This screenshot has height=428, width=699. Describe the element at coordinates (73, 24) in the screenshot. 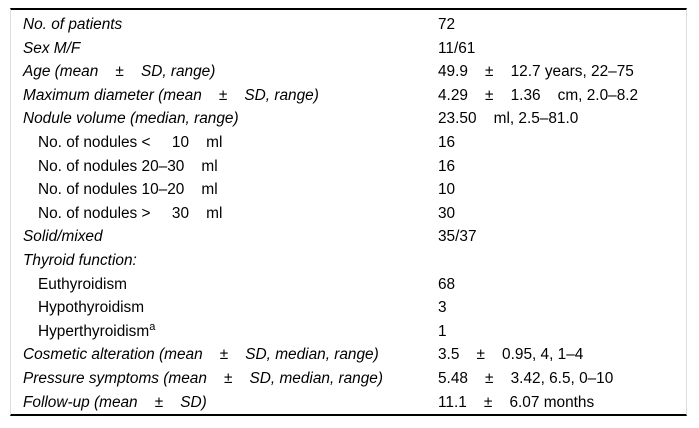

I see `row-label: No. of patients` at that location.